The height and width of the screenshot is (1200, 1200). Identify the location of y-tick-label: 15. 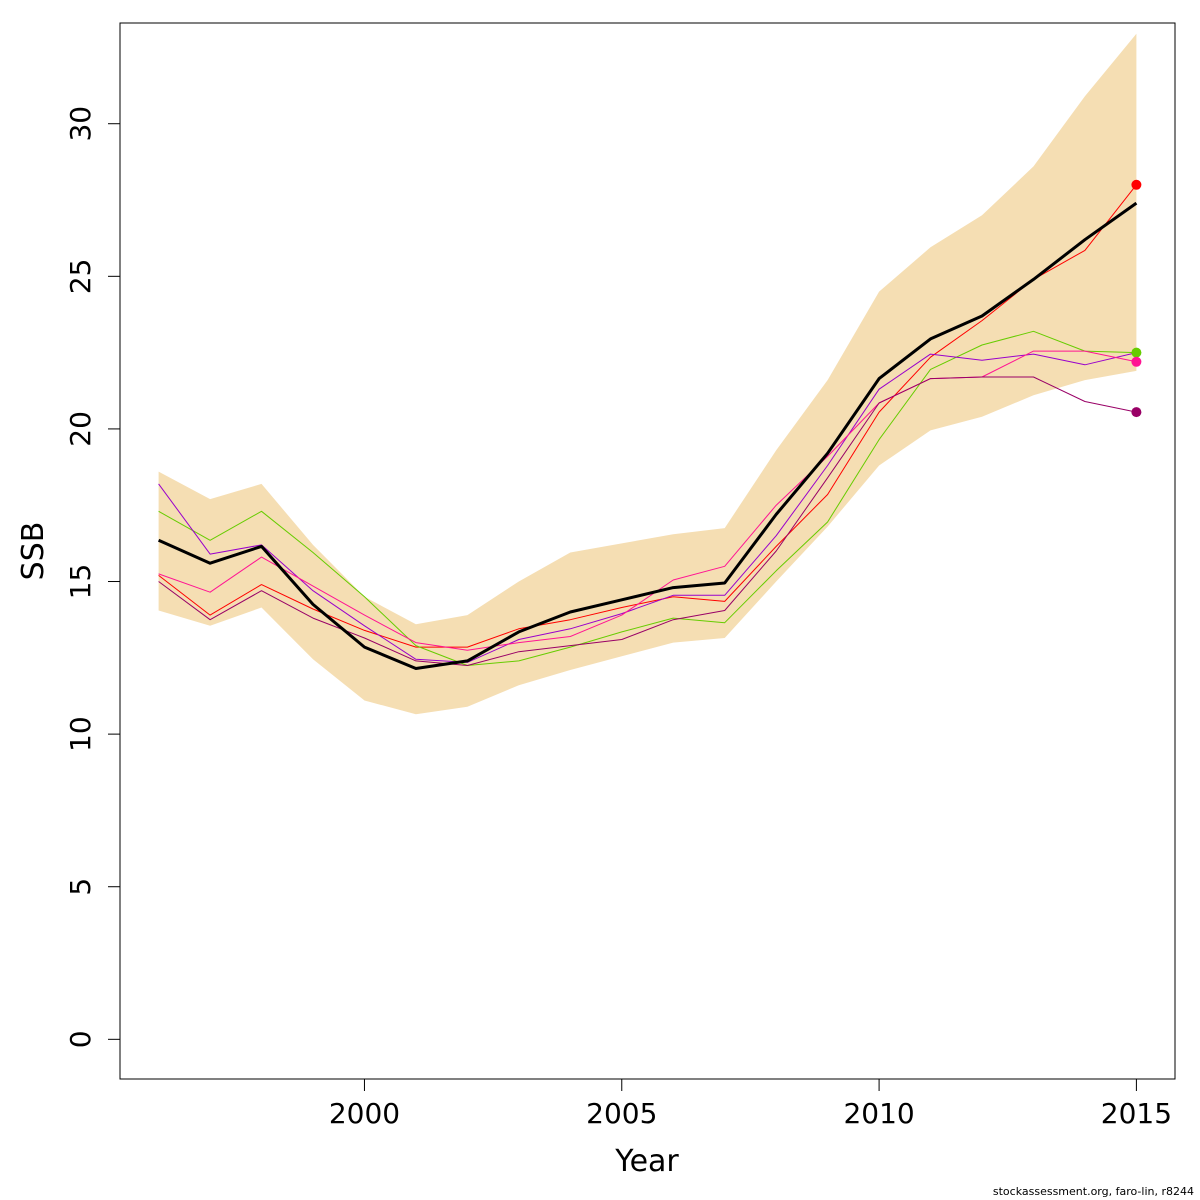
(80, 582).